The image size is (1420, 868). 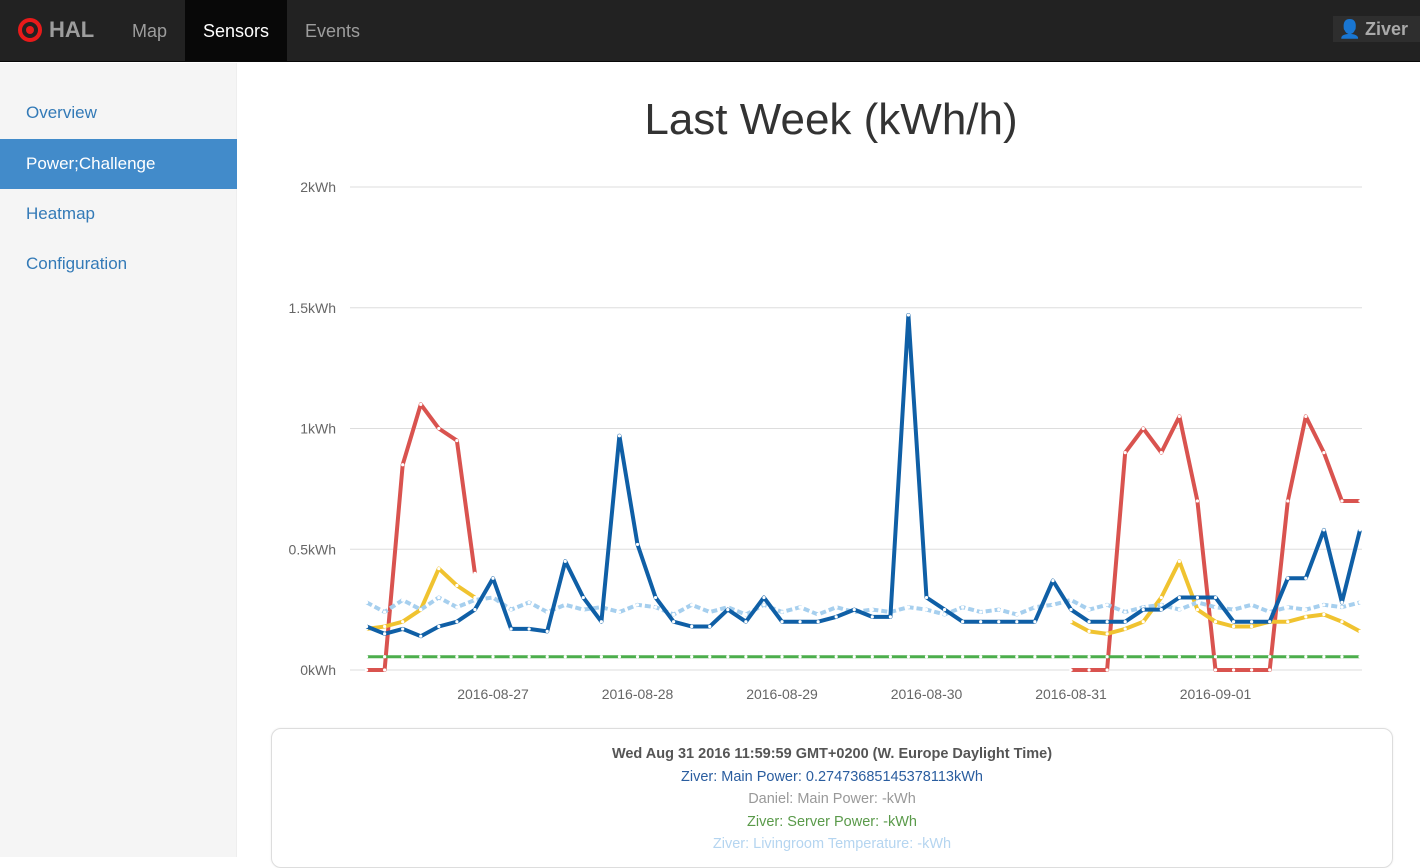 I want to click on x-tick-label: 2016-08-31, so click(x=1071, y=694).